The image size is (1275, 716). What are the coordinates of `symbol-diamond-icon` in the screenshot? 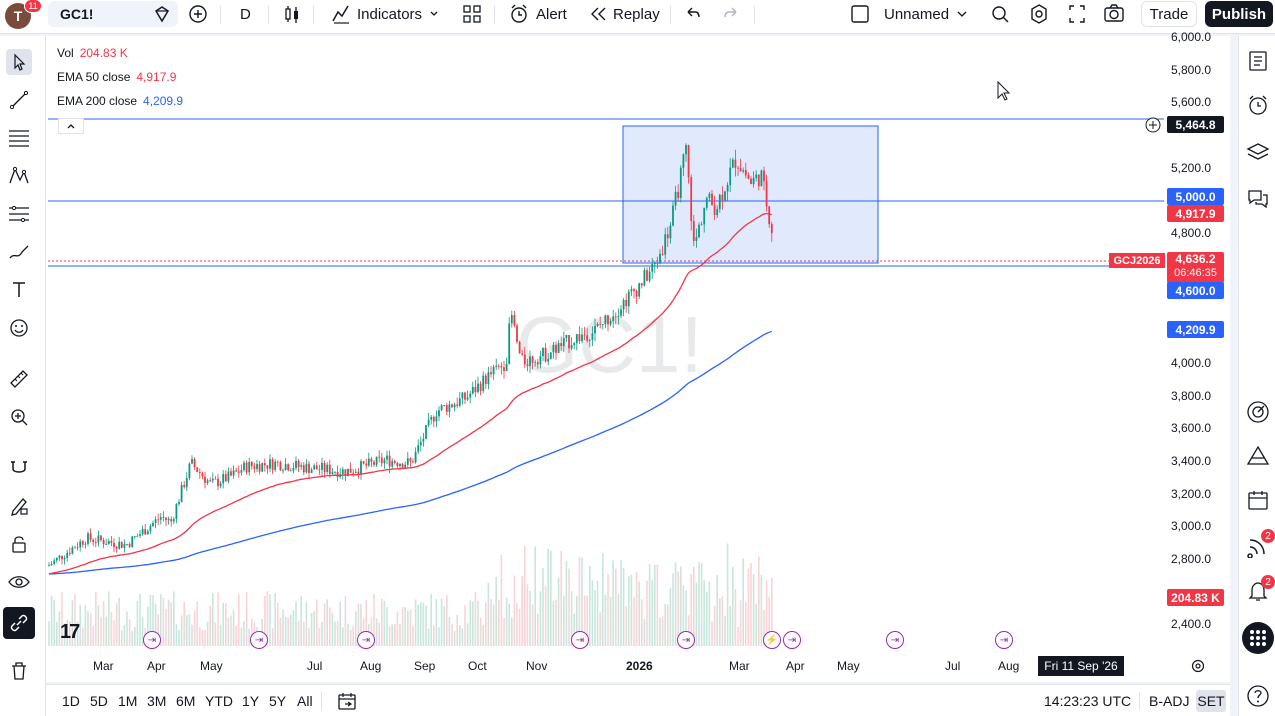 It's located at (162, 14).